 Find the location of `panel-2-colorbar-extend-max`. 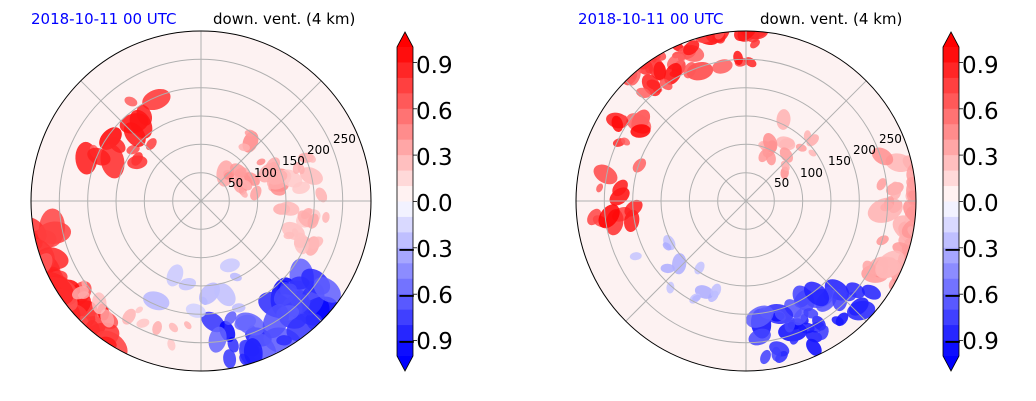

panel-2-colorbar-extend-max is located at coordinates (951, 39).